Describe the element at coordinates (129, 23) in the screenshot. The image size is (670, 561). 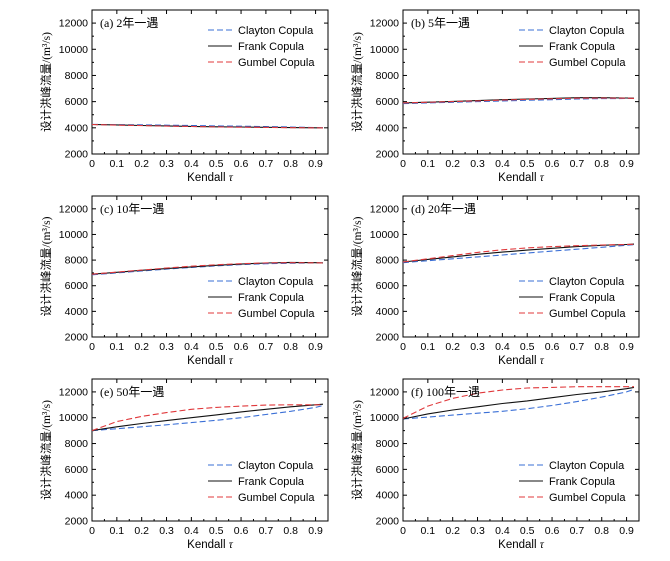
I see `panel-title: (a) 2年一遇` at that location.